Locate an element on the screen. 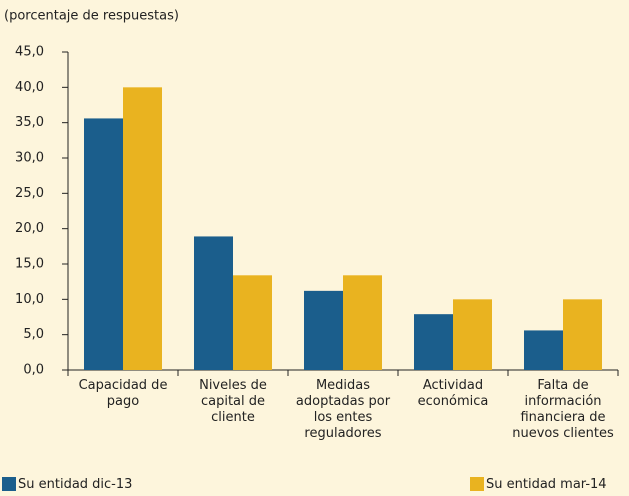 The width and height of the screenshot is (629, 496). y-tick-label: 30,0 is located at coordinates (29, 158).